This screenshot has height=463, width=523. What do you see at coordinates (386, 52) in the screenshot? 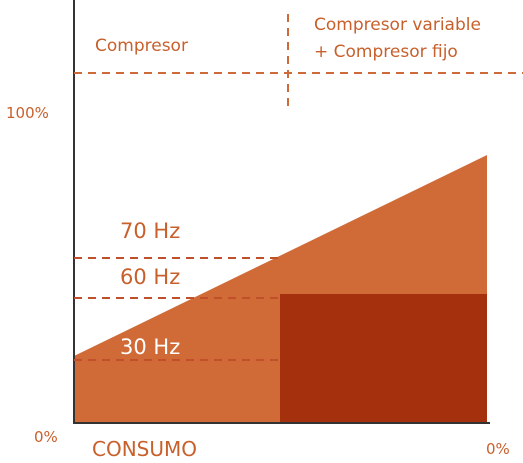
I see `header-right-label-line2: + Compresor fijo` at bounding box center [386, 52].